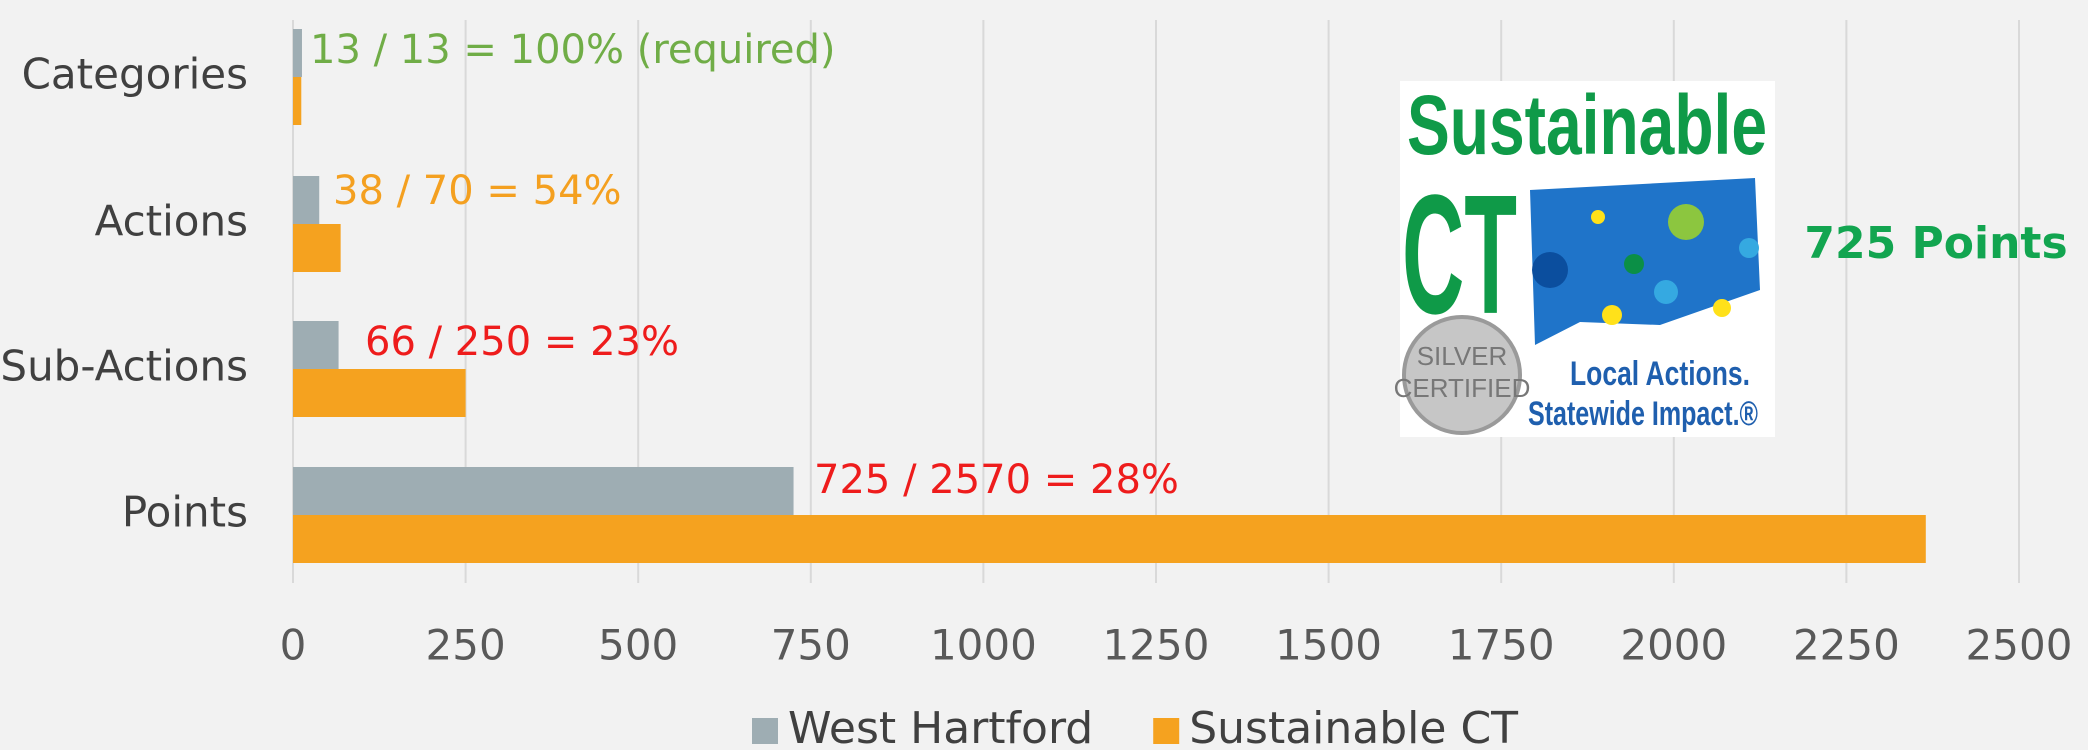 Image resolution: width=2088 pixels, height=750 pixels. Describe the element at coordinates (1660, 374) in the screenshot. I see `logo-tagline: Local Actions.` at that location.